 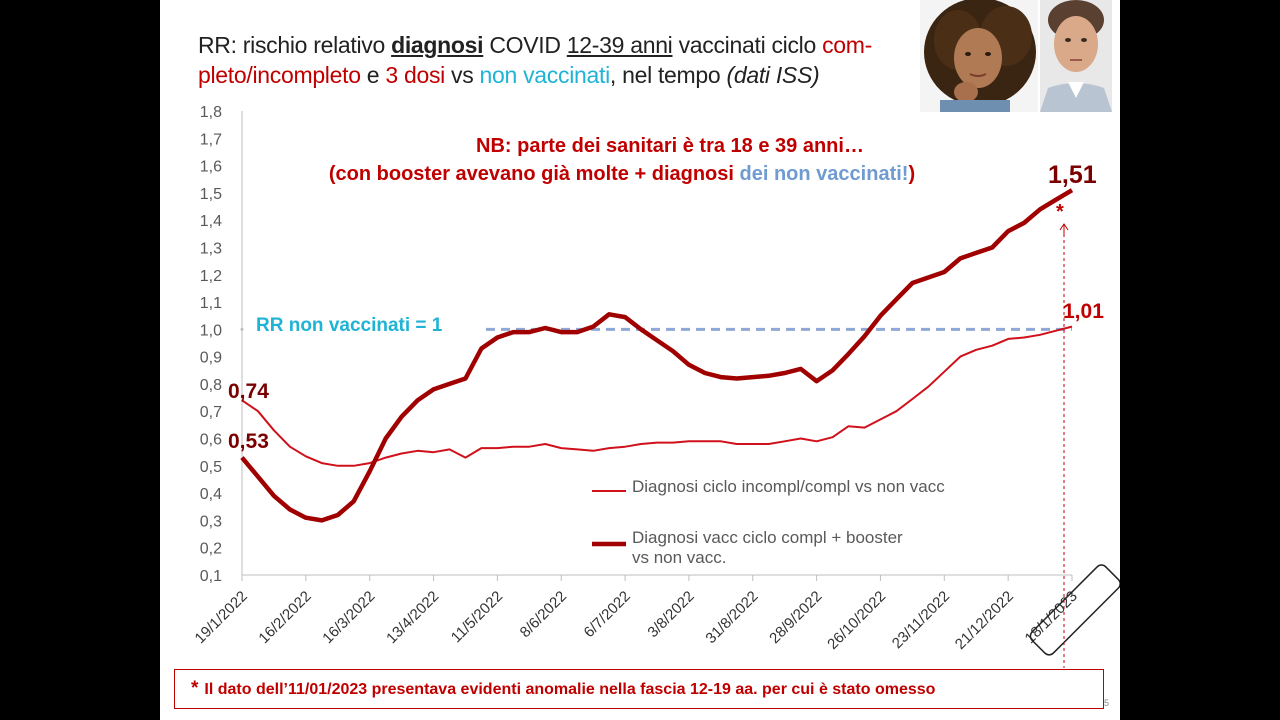 What do you see at coordinates (415, 75) in the screenshot?
I see `title-red-doses: 3 dosi` at bounding box center [415, 75].